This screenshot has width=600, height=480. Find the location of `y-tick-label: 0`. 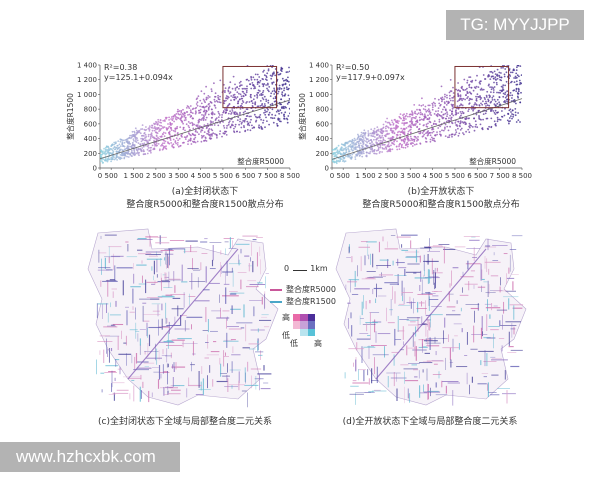

y-tick-label: 0 is located at coordinates (327, 169).